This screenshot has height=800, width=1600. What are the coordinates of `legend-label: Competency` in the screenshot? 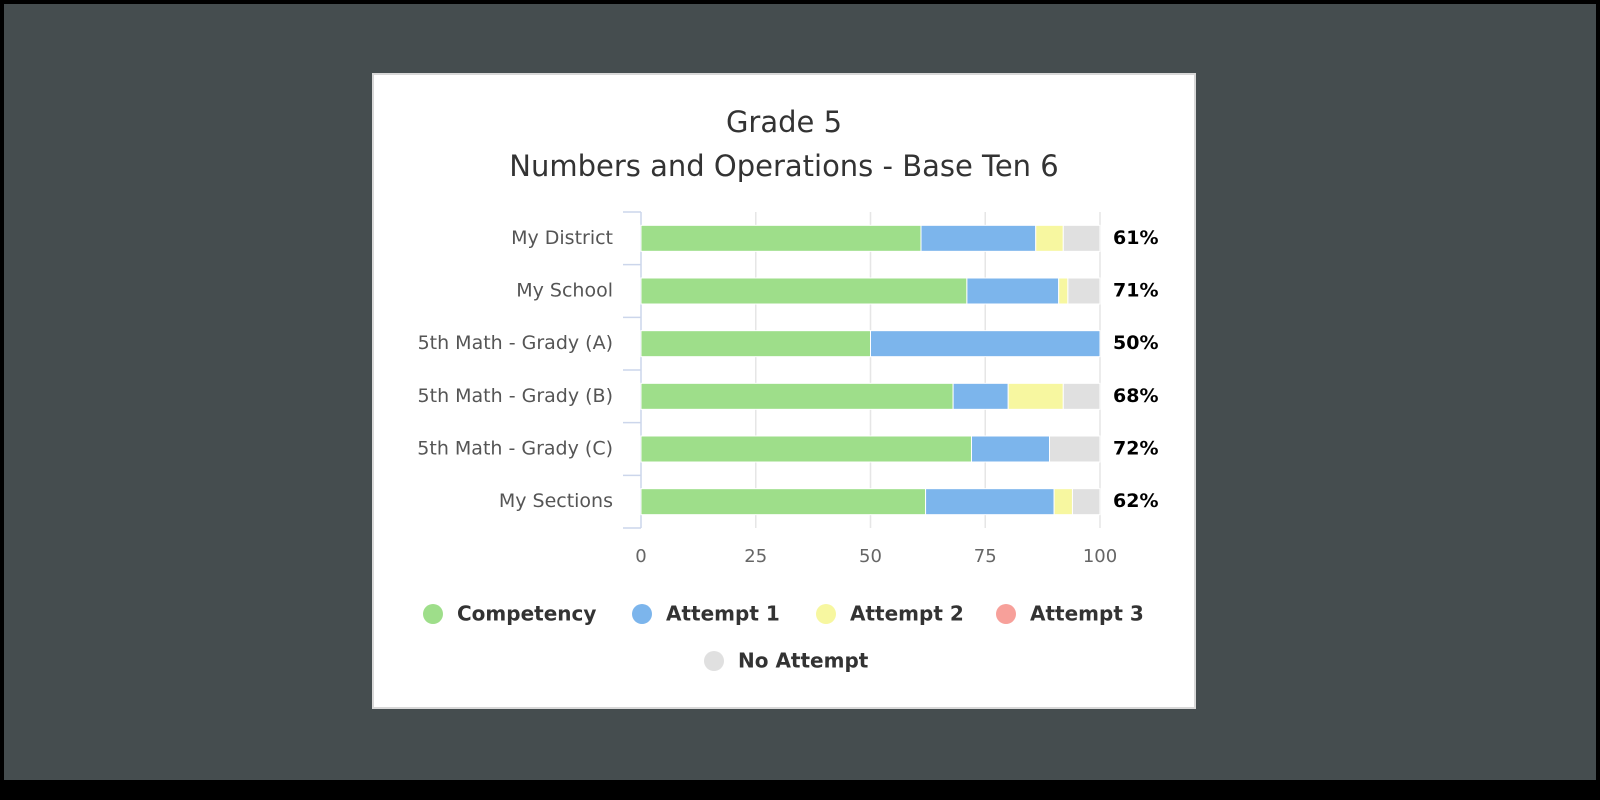 It's located at (526, 614).